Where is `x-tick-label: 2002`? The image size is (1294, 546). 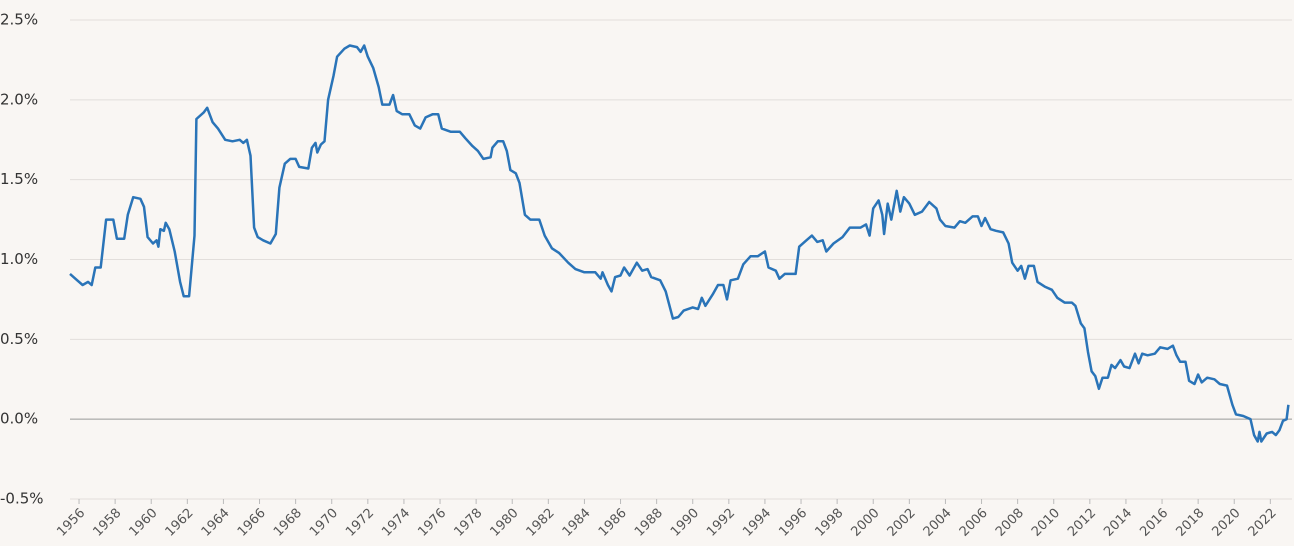
x-tick-label: 2002 is located at coordinates (902, 523).